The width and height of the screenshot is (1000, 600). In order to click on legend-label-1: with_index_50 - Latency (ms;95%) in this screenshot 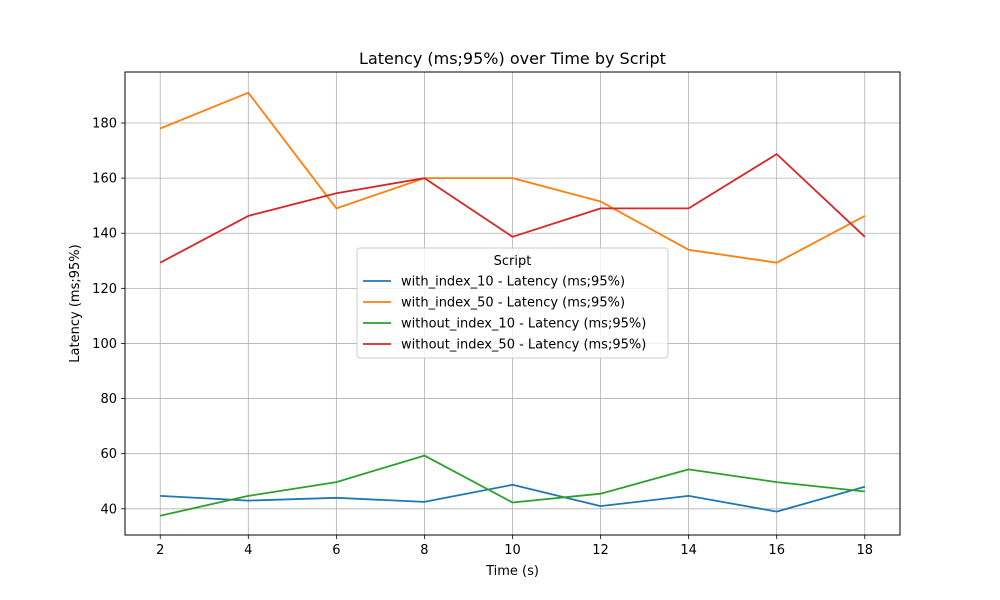, I will do `click(513, 303)`.